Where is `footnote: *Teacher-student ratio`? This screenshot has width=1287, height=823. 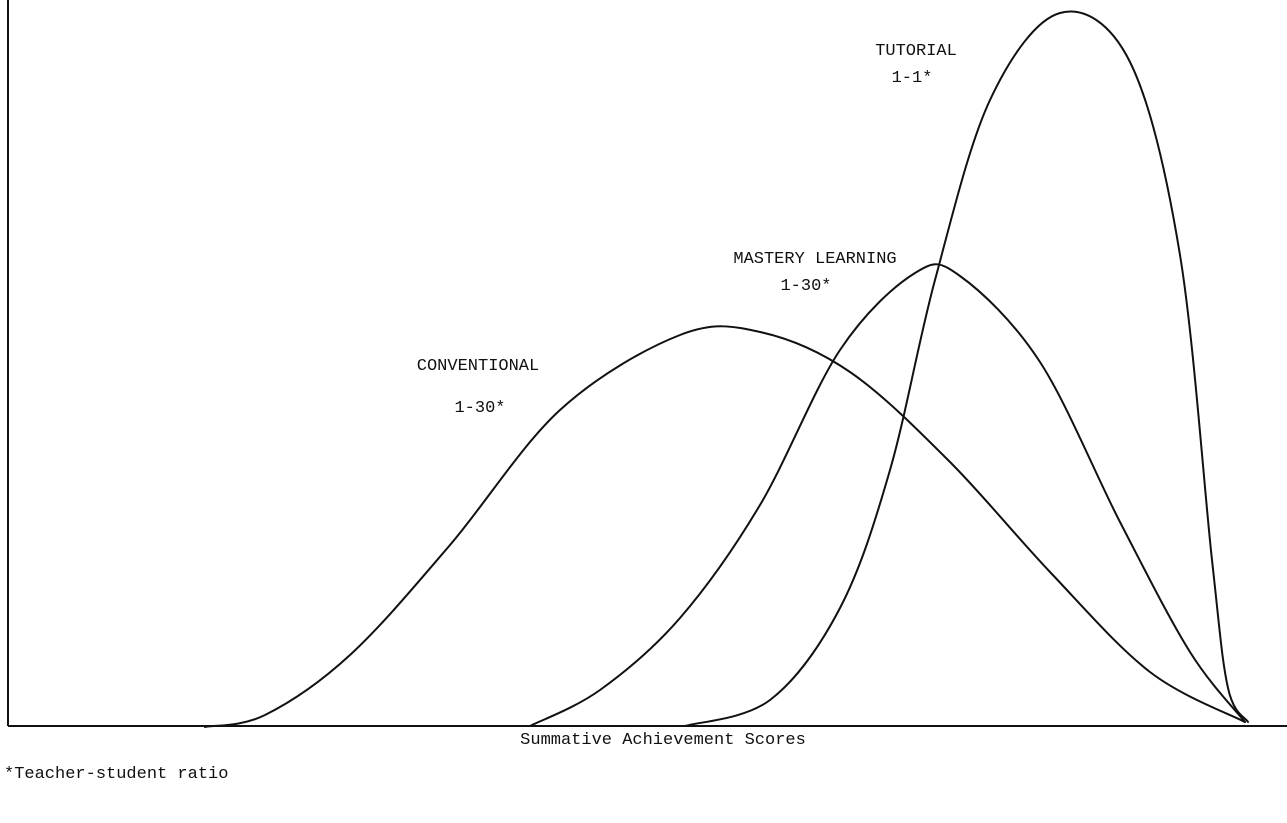 footnote: *Teacher-student ratio is located at coordinates (116, 774).